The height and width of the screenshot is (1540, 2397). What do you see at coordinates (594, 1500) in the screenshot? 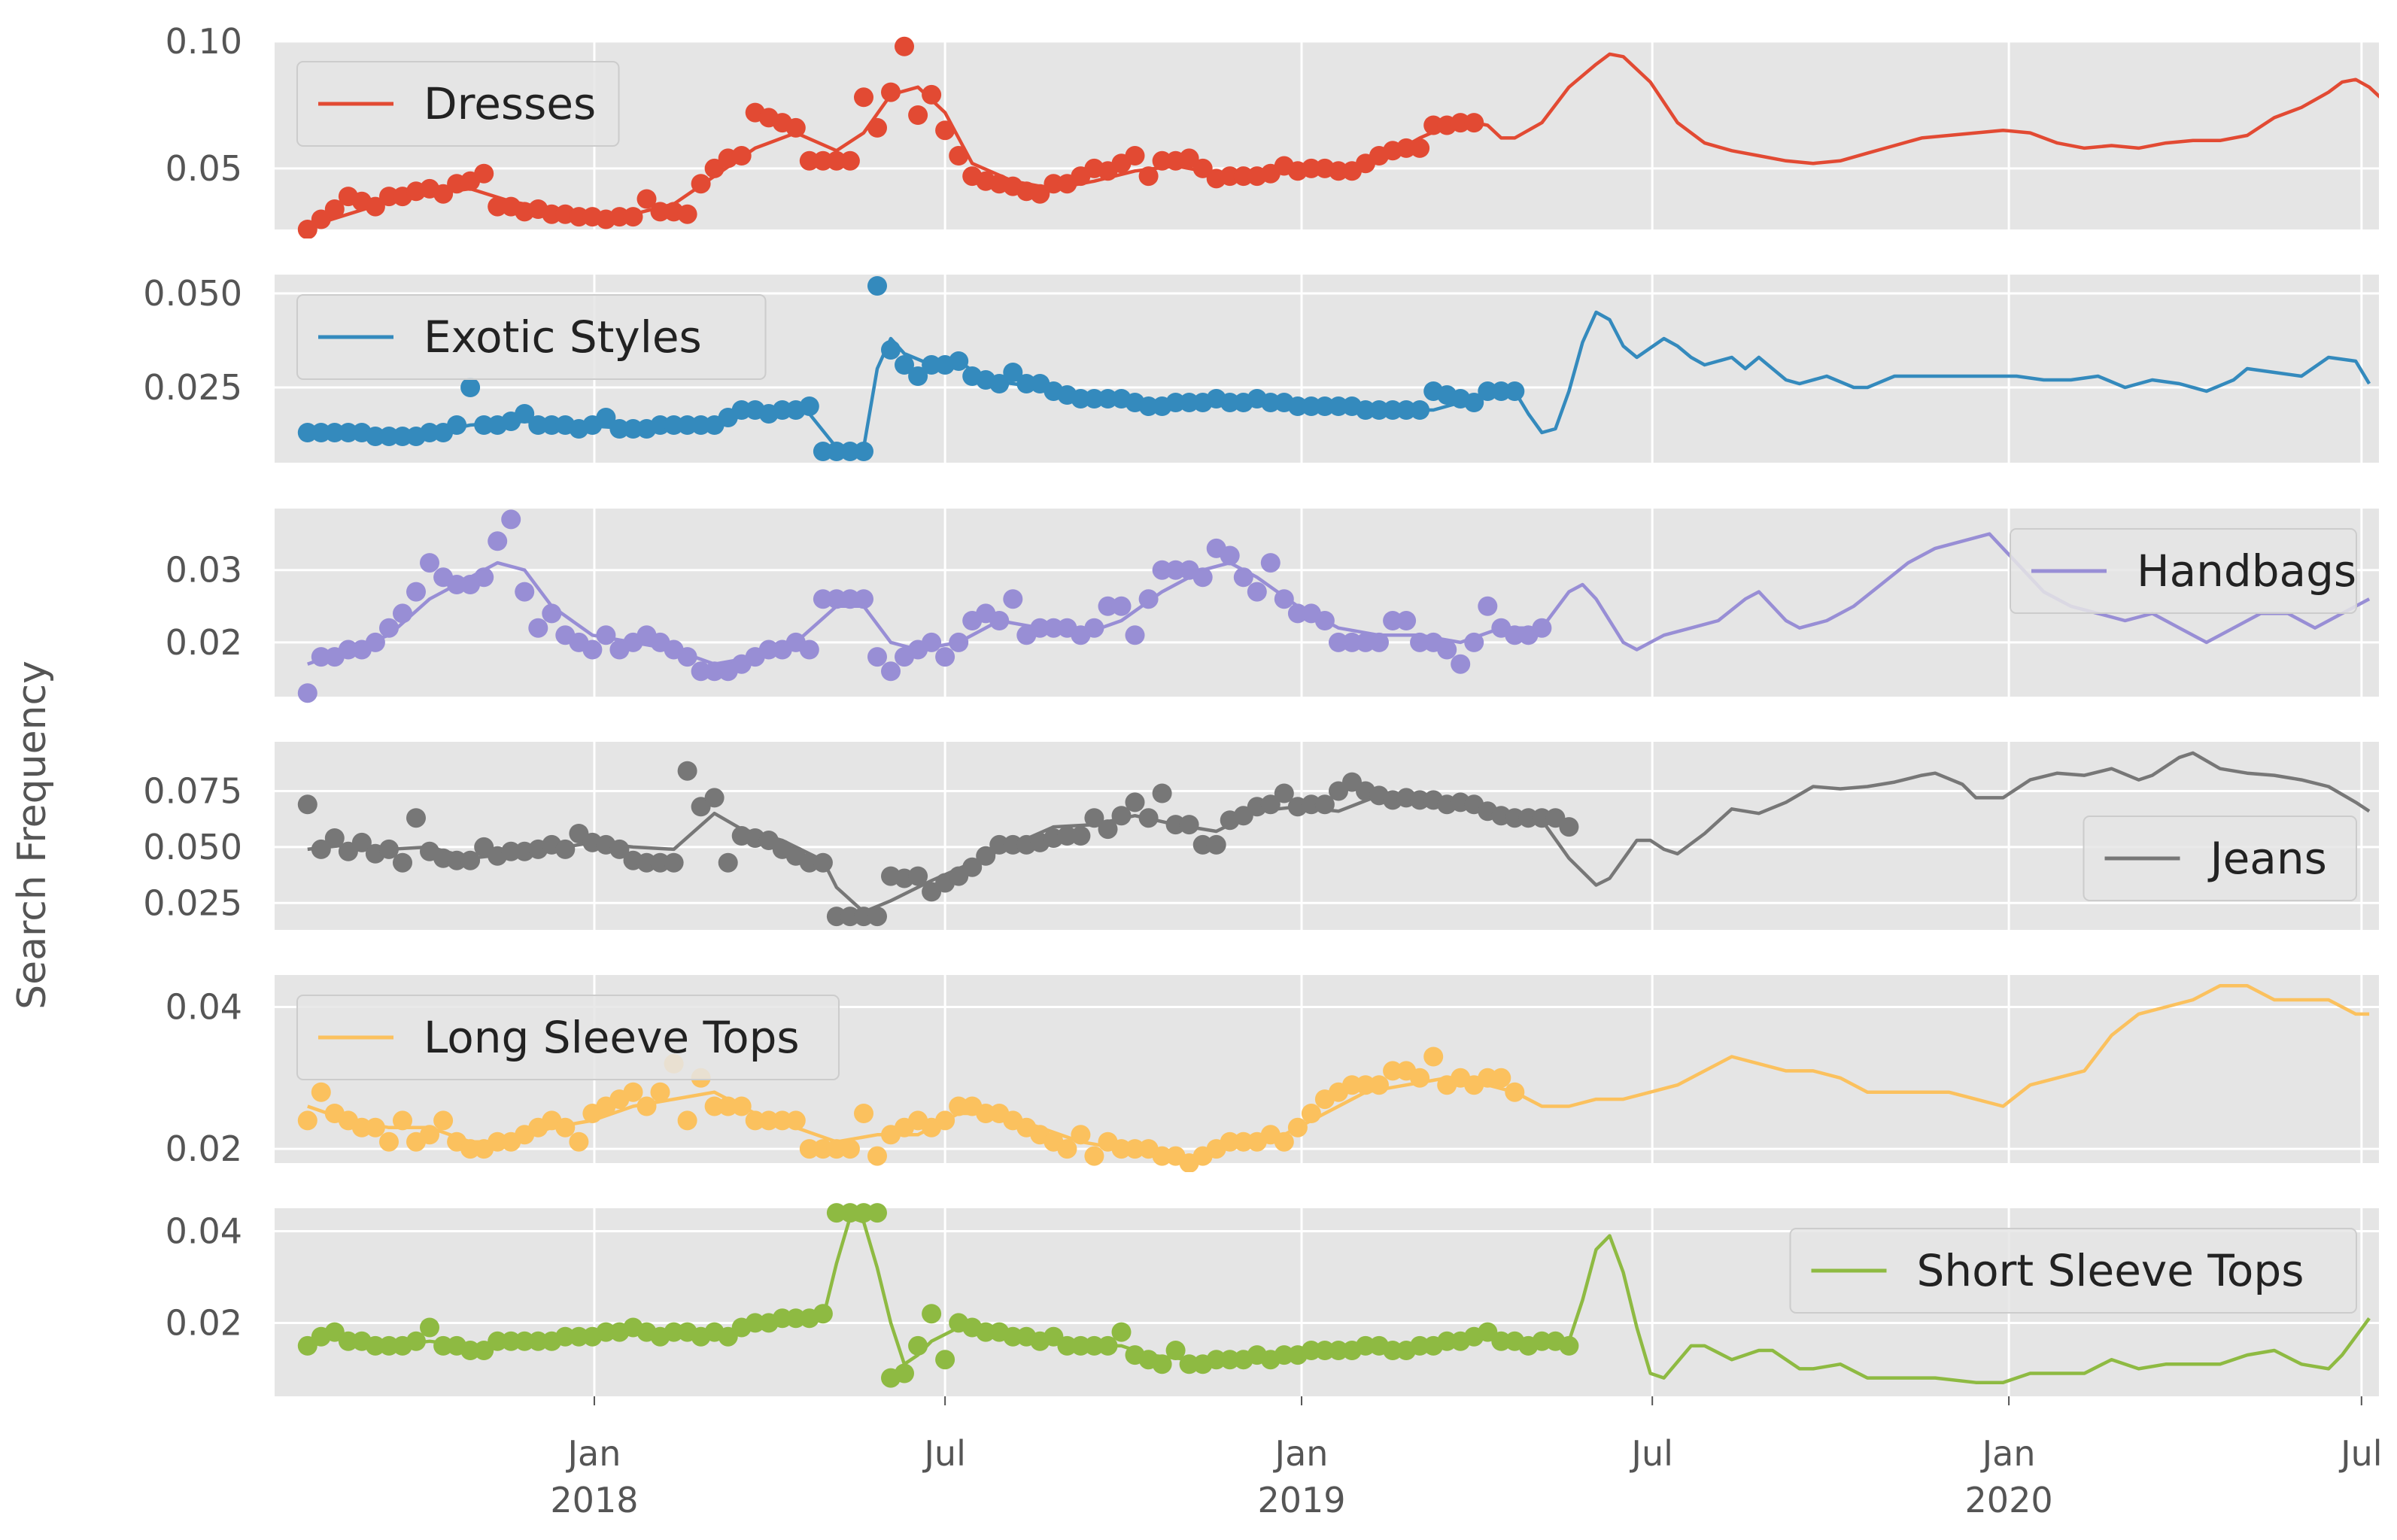
I see `x-tick-year-label: 2018` at bounding box center [594, 1500].